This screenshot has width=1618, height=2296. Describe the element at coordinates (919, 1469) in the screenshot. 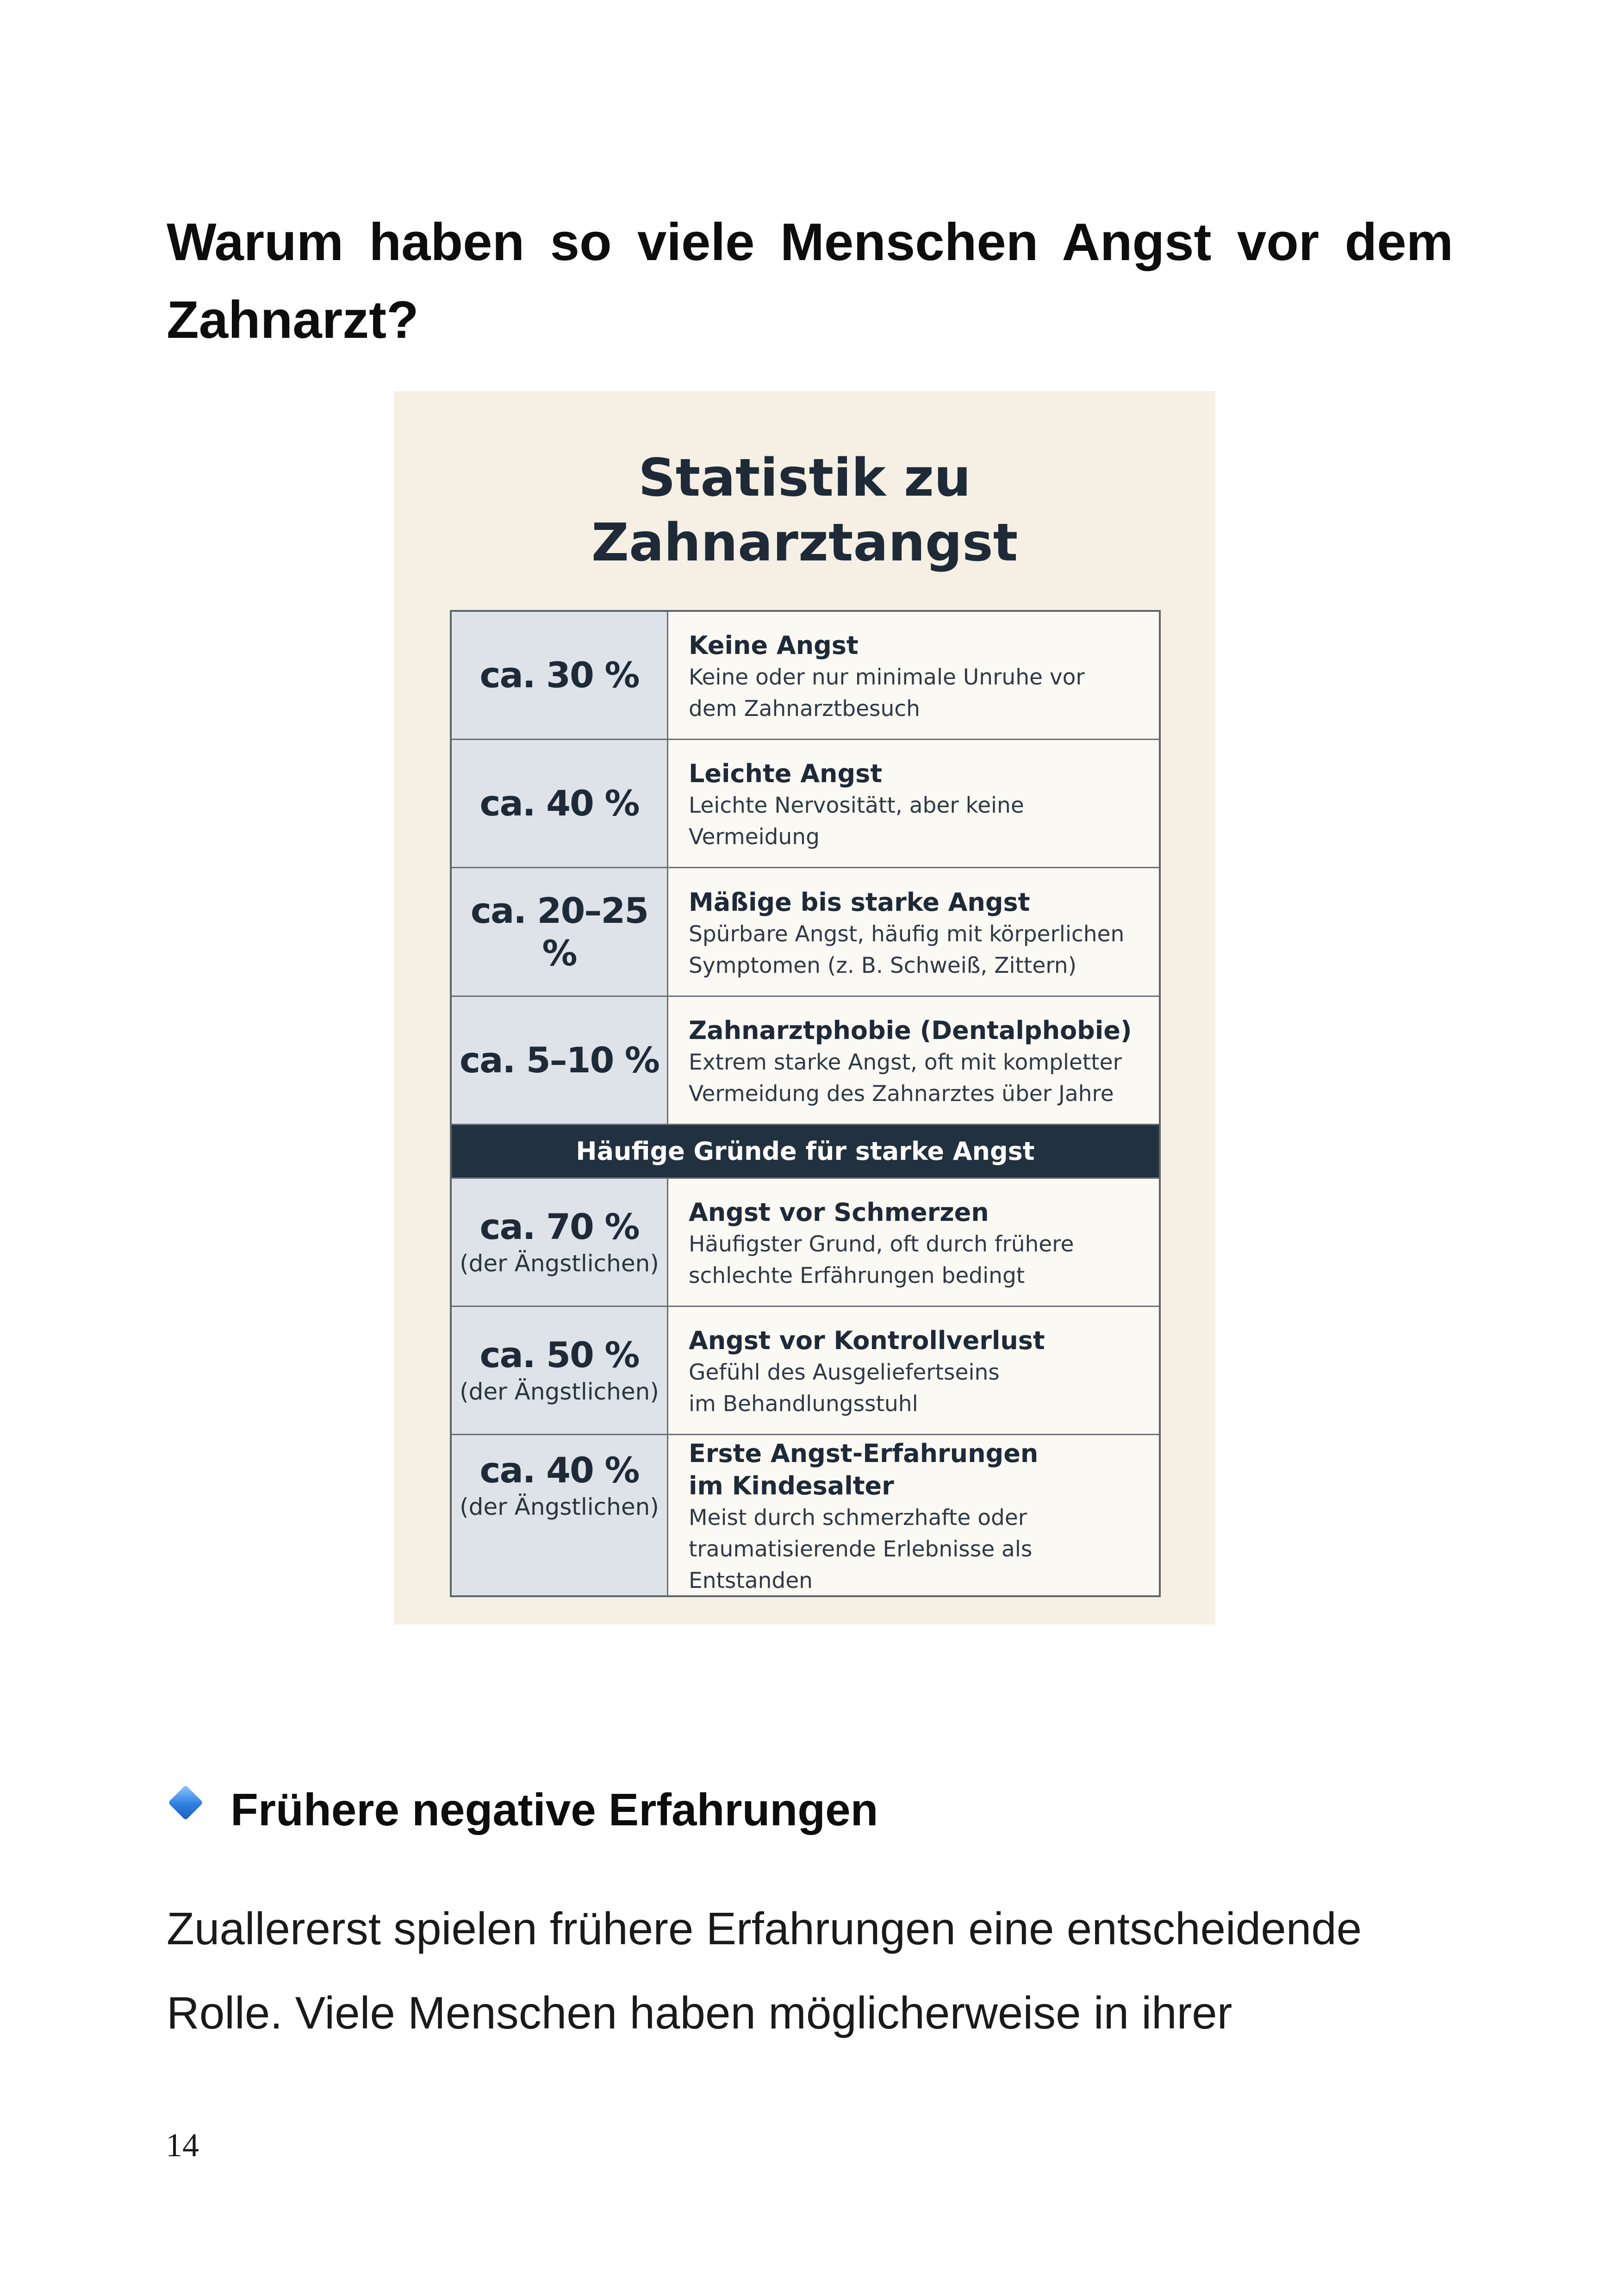

I see `stat-heading: Erste Angst-Erfahrungen im Kindesalter` at that location.